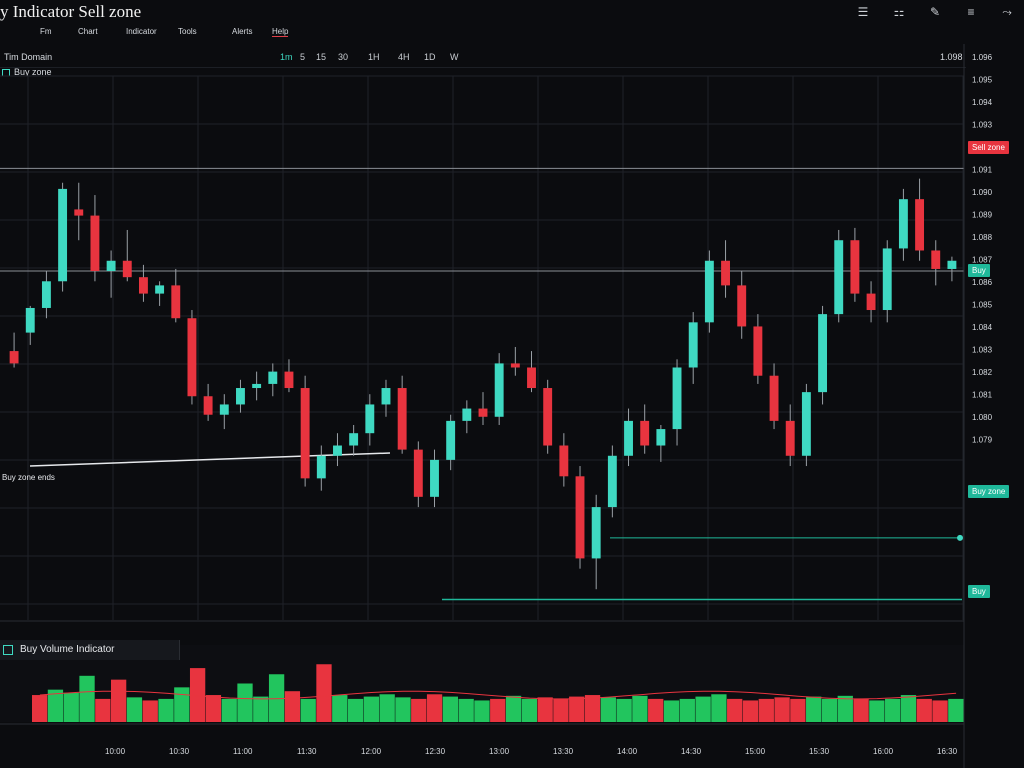 The image size is (1024, 768). I want to click on menu-item-file: Fm, so click(46, 31).